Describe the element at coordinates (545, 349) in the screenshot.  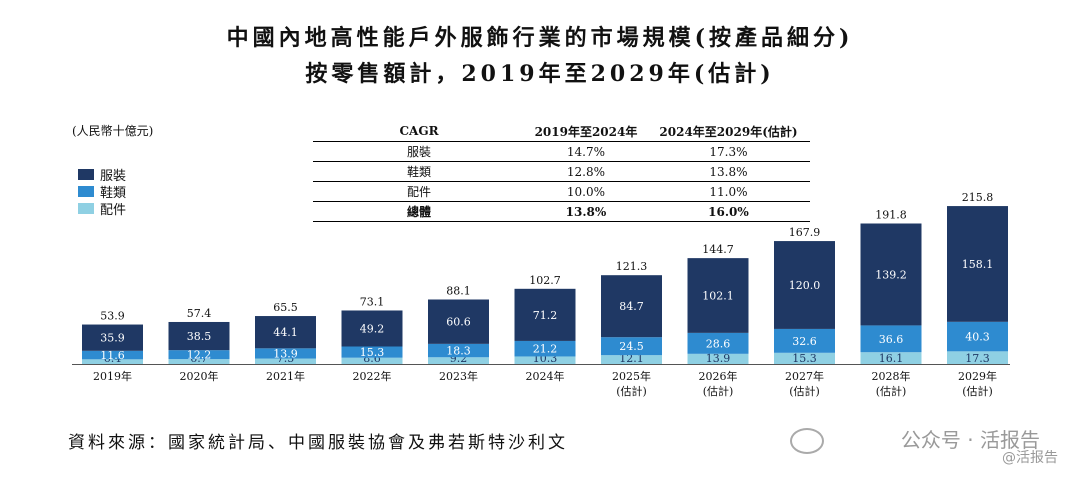
I see `data-label: 21.2` at that location.